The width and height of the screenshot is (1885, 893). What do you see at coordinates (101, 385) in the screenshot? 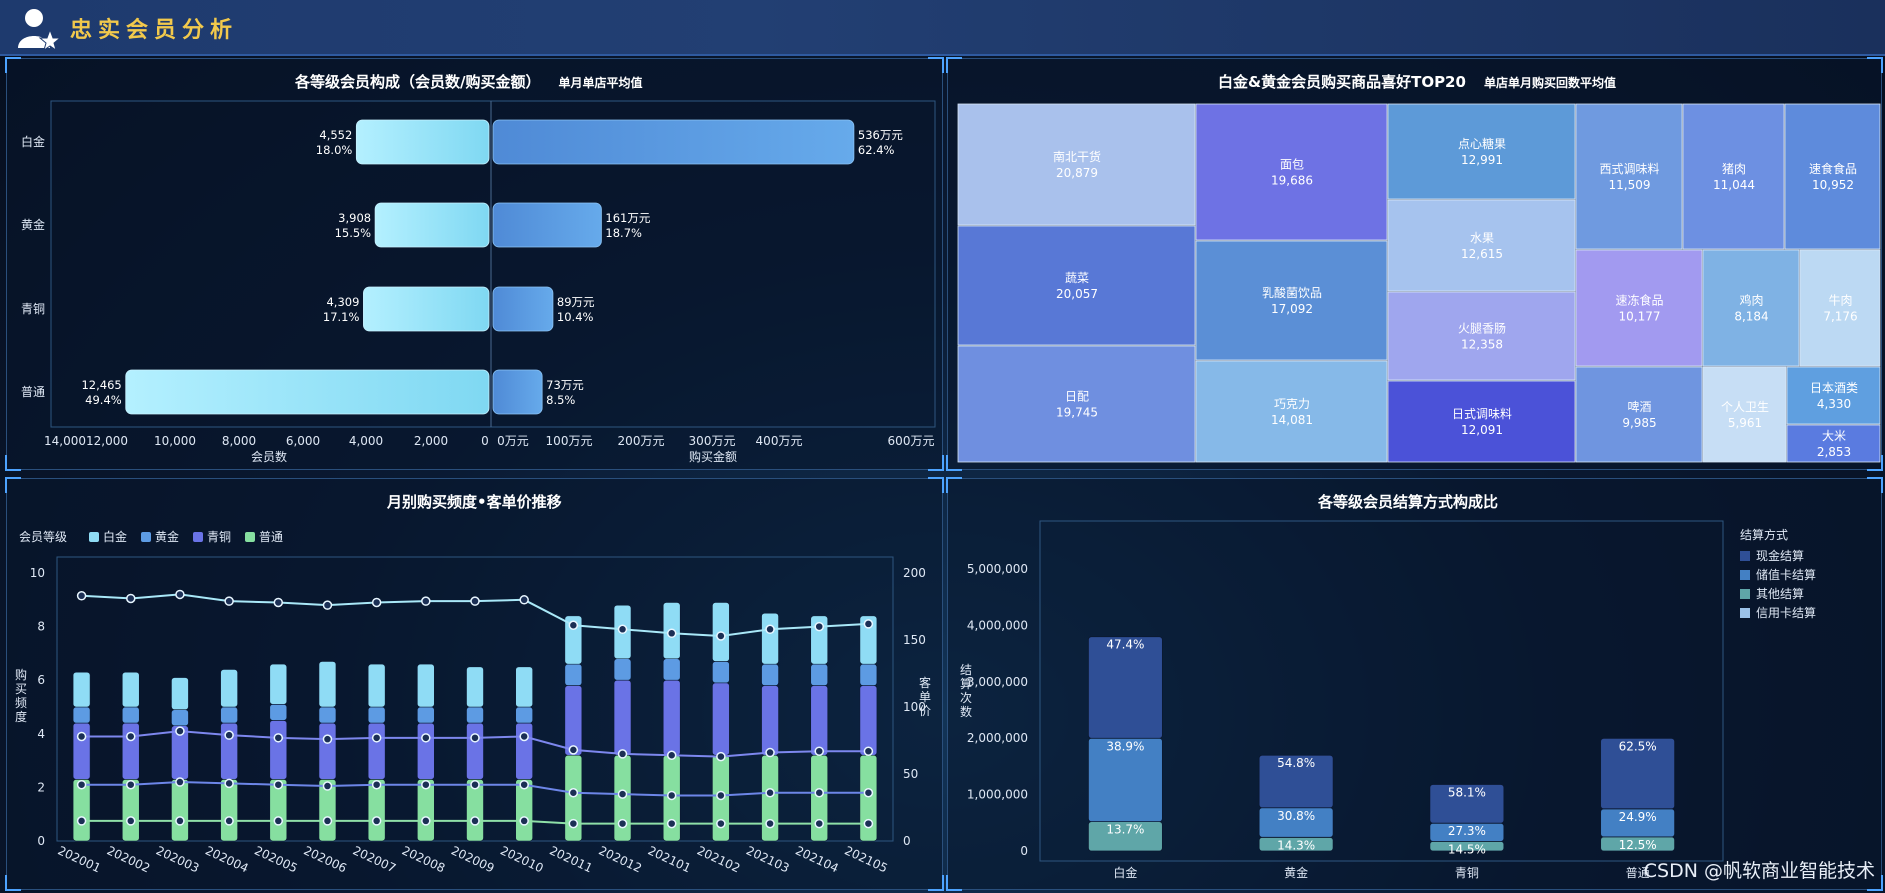
I see `member-count-label: 12,465` at bounding box center [101, 385].